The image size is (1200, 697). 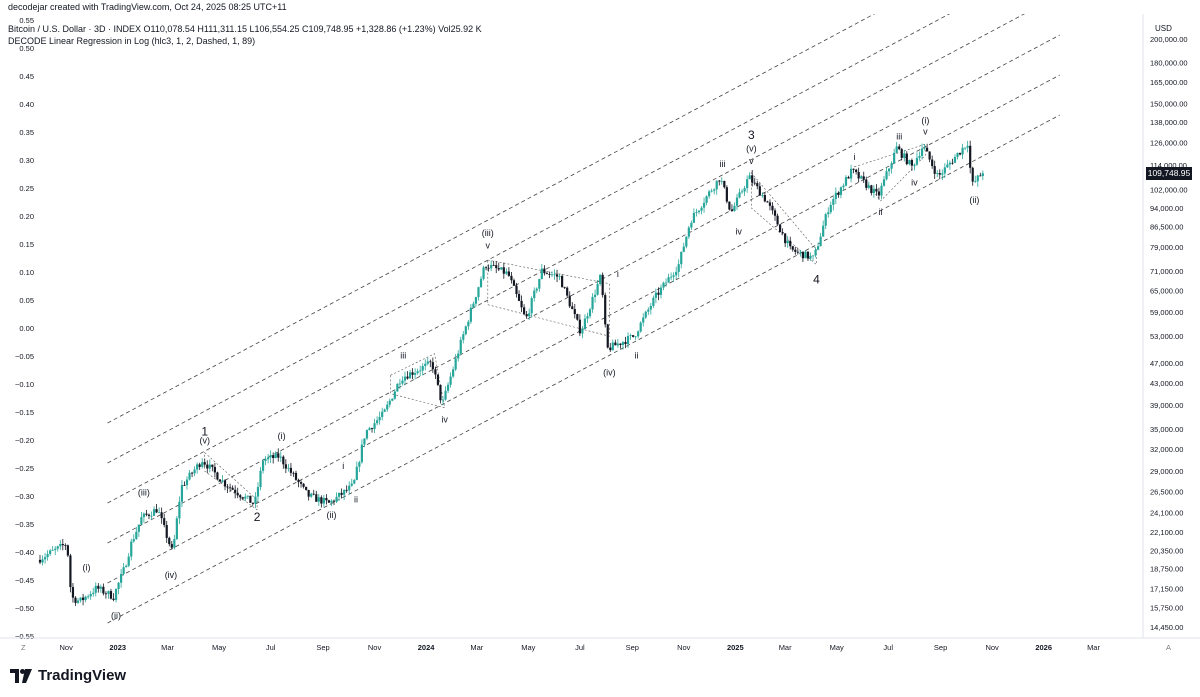 I want to click on tradingview-logo: TradingView, so click(x=68, y=675).